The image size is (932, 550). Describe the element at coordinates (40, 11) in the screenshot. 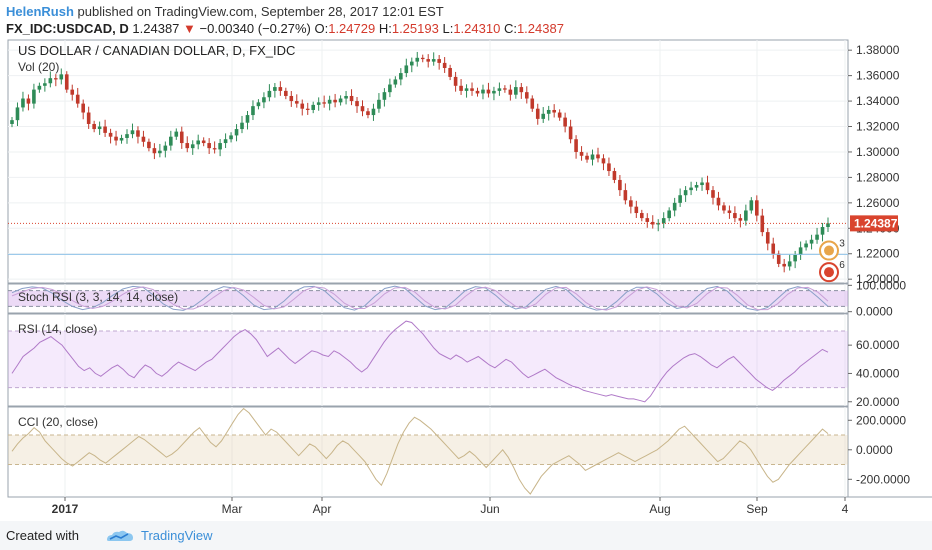

I see `author-link: HelenRush` at that location.